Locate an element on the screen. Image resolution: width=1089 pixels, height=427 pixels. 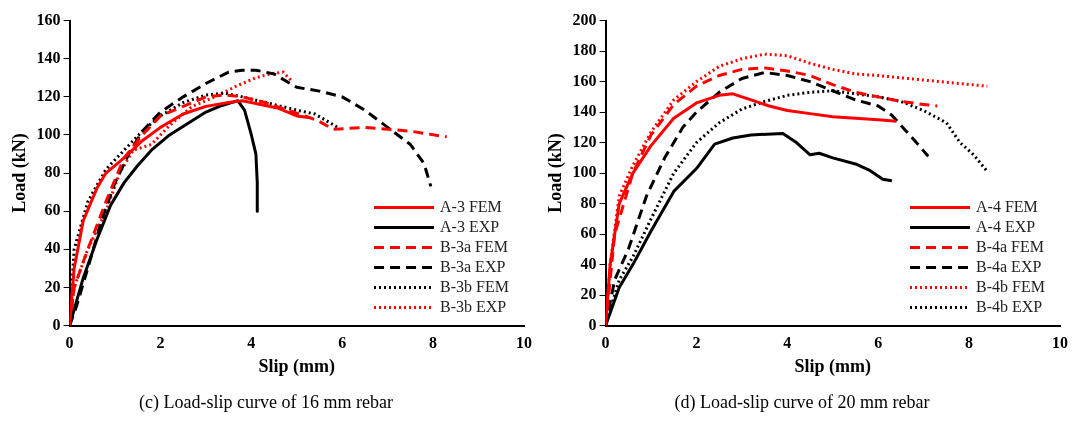
legend-label: A-4 FEM is located at coordinates (1007, 206).